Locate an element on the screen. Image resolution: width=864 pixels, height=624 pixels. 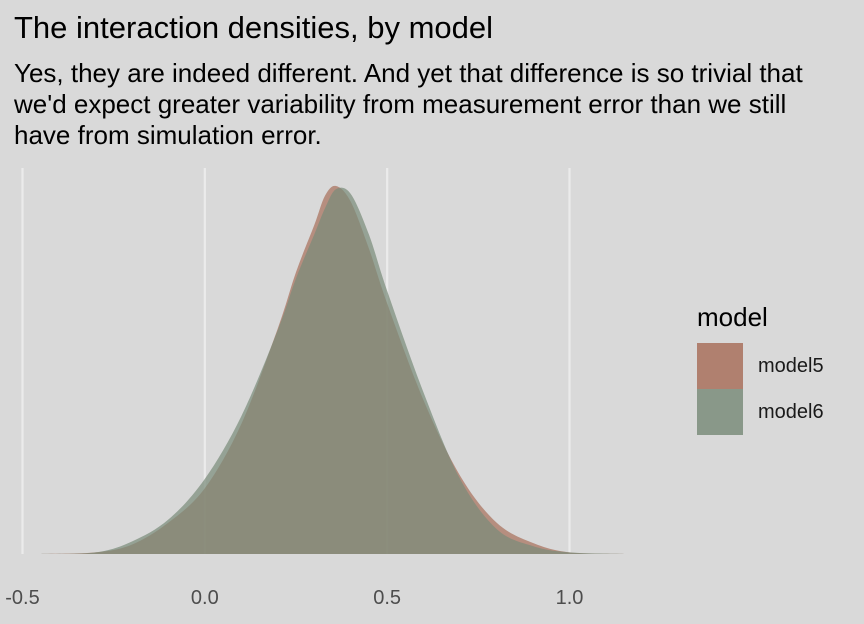
x-axis-ticks: -0.5 0.0 0.5 1.0 is located at coordinates (294, 598).